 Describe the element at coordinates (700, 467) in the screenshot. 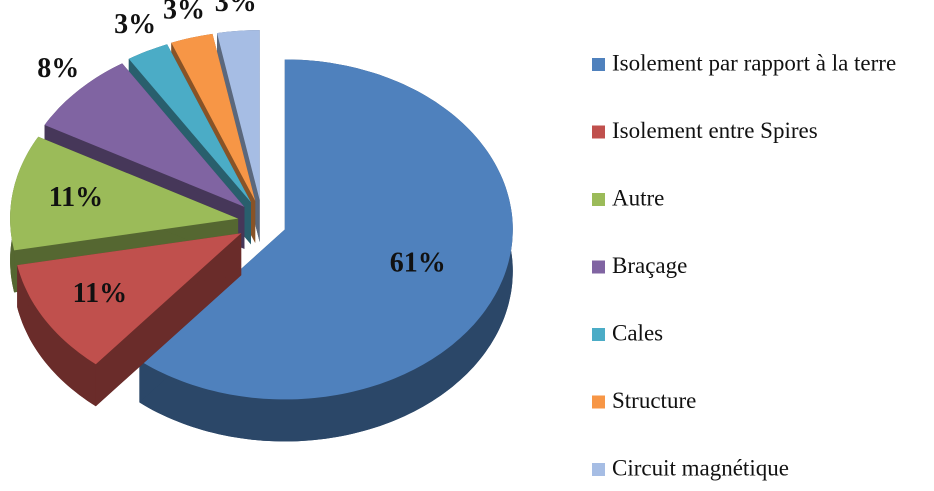

I see `legend-label: Circuit magnétique` at that location.